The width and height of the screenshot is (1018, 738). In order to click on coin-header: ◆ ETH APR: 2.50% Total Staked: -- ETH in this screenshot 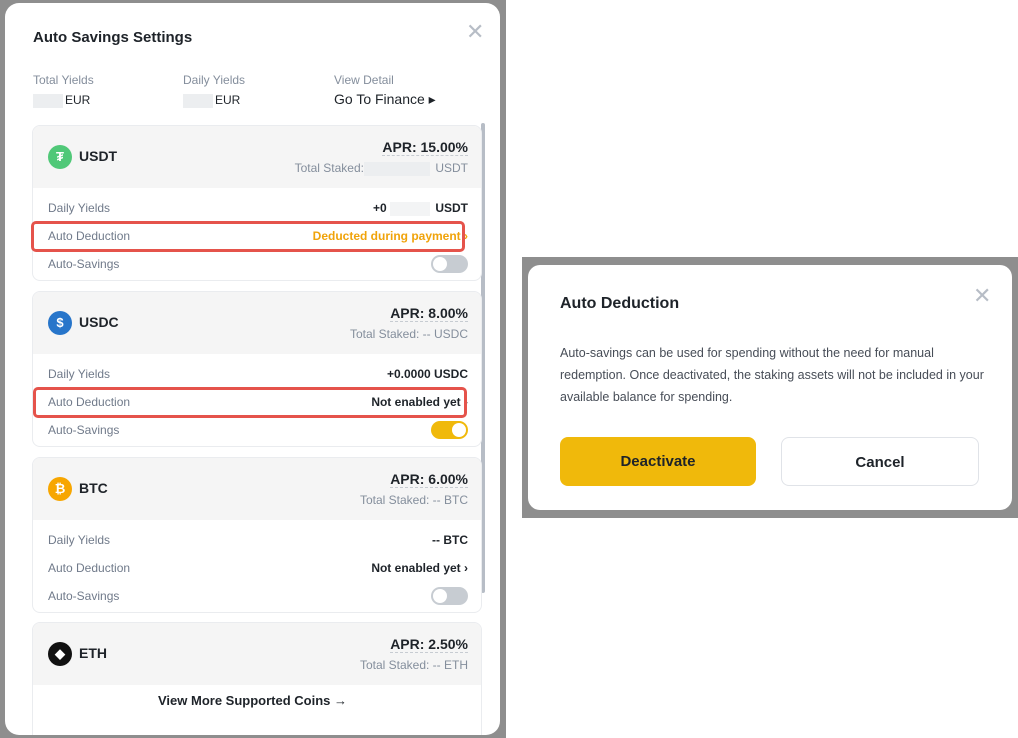, I will do `click(257, 654)`.